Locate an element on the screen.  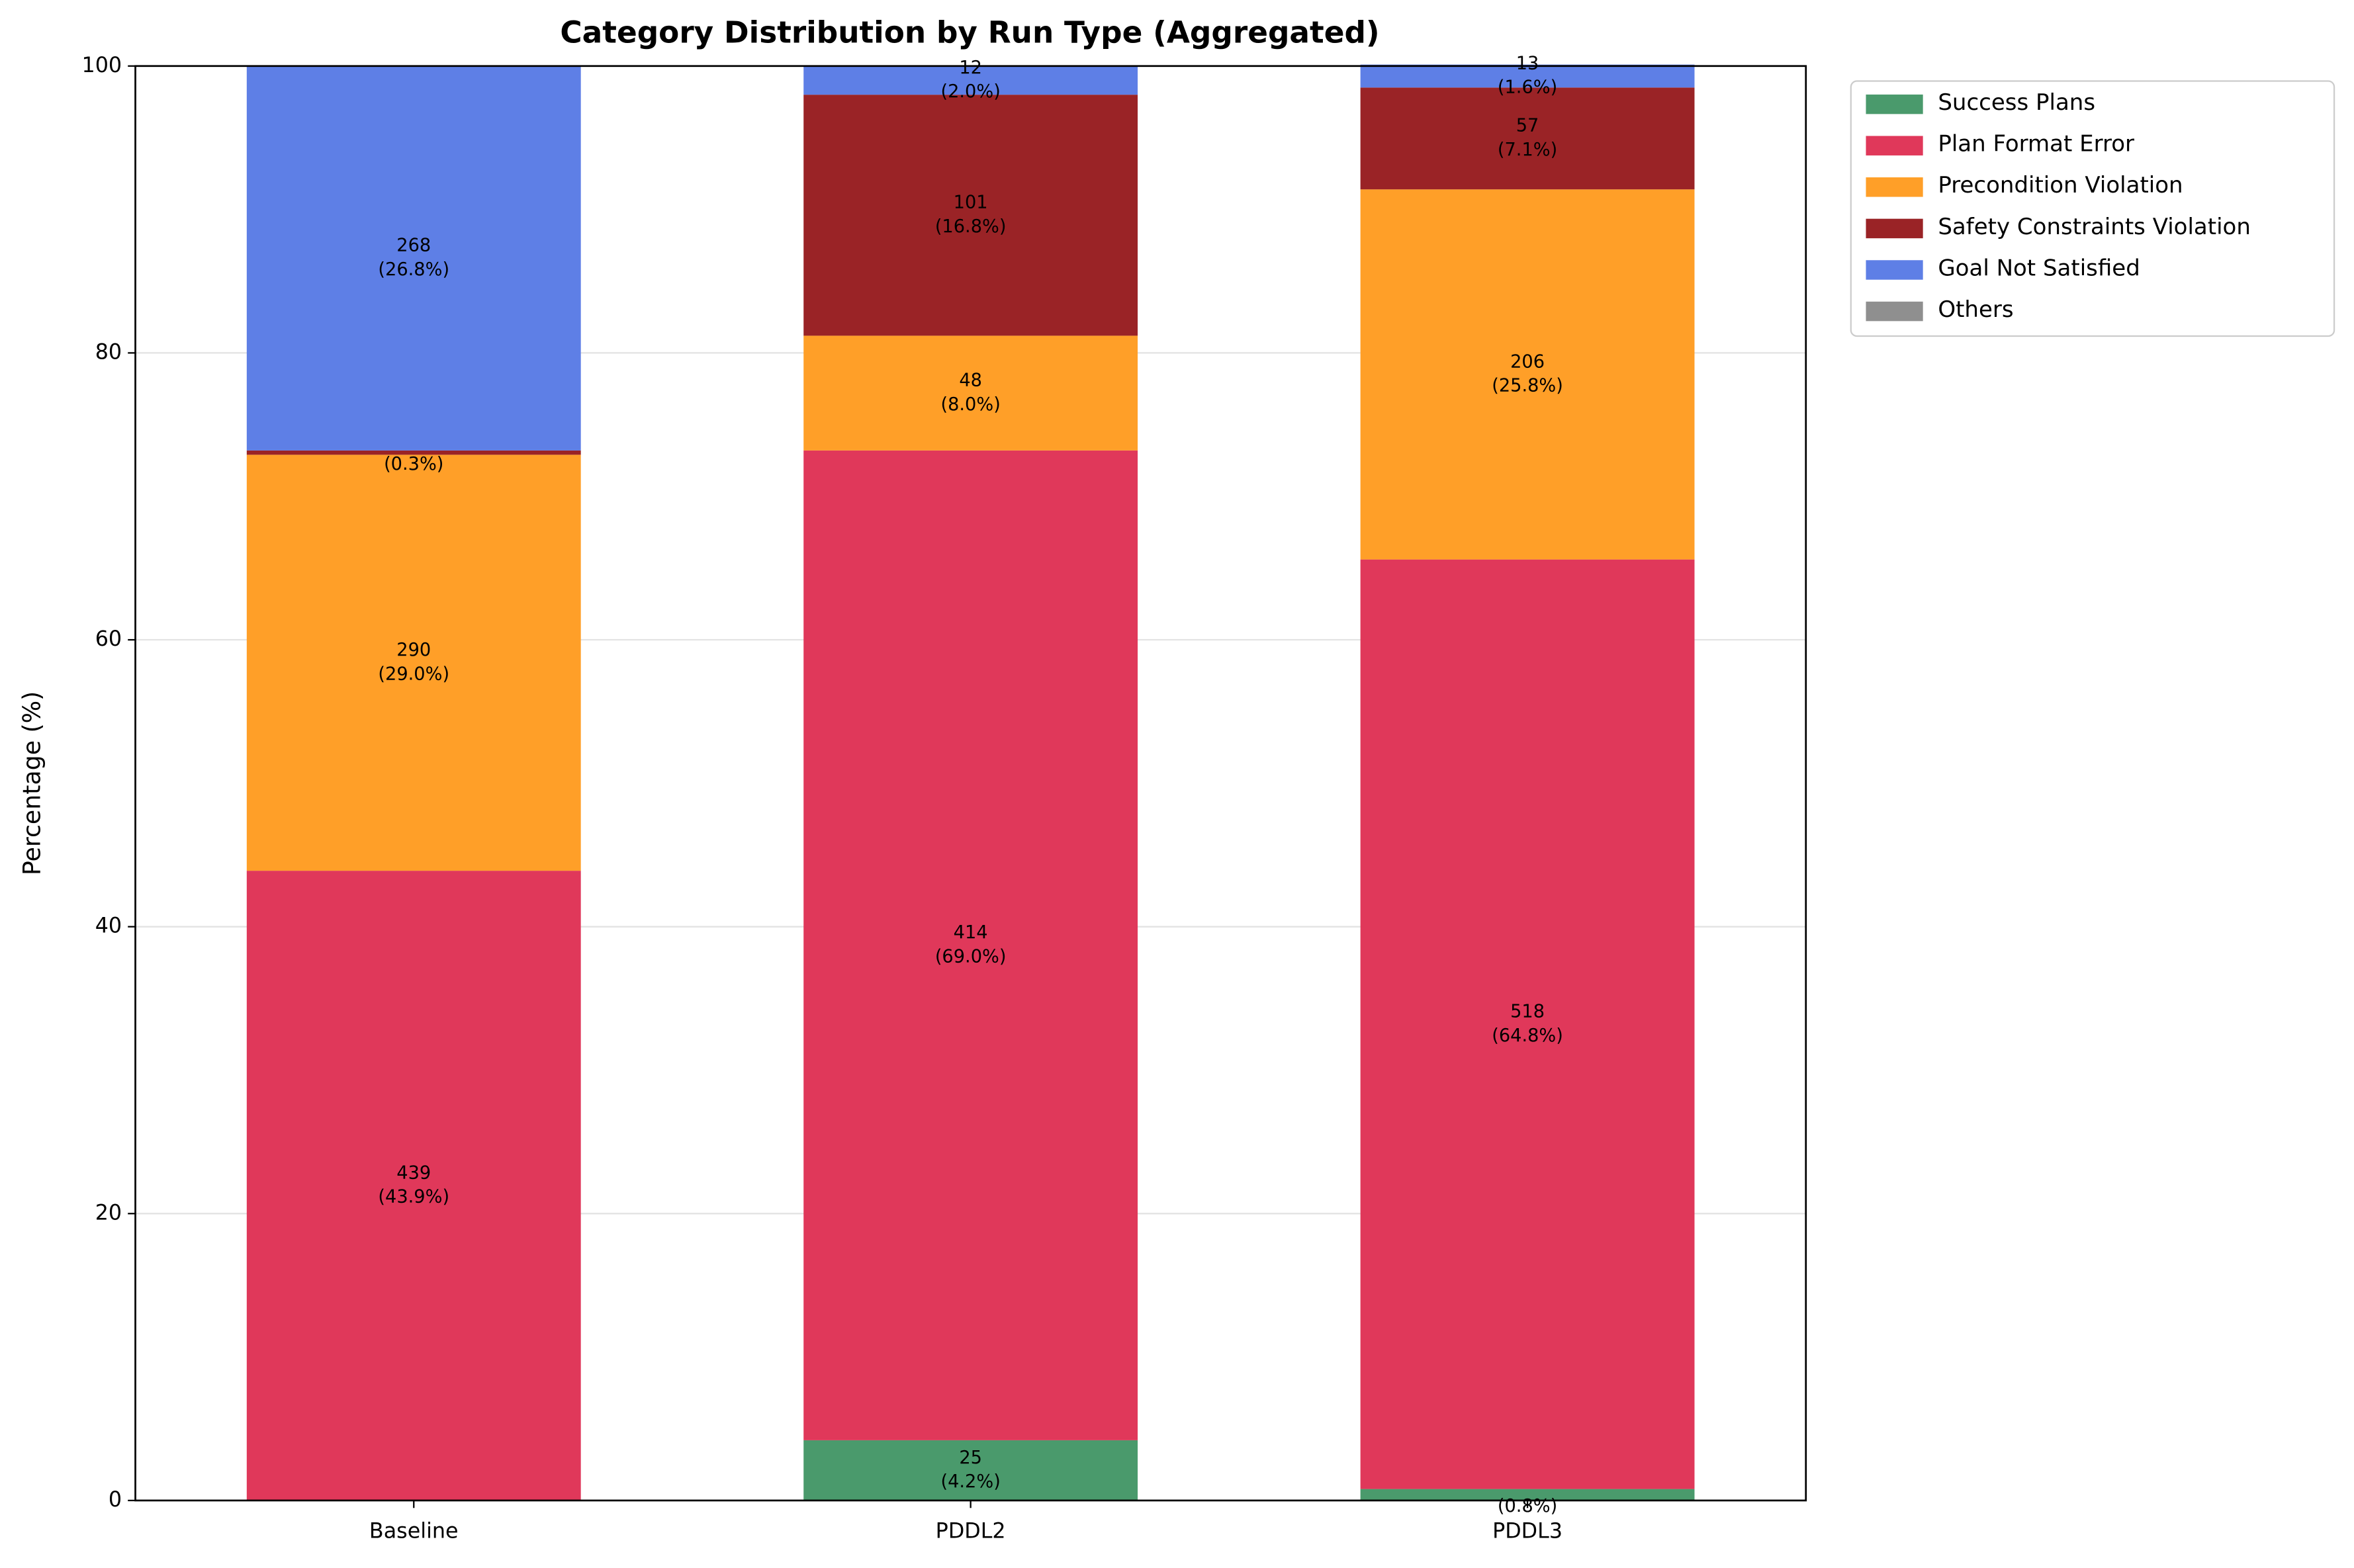
segment-count: 101 is located at coordinates (971, 203).